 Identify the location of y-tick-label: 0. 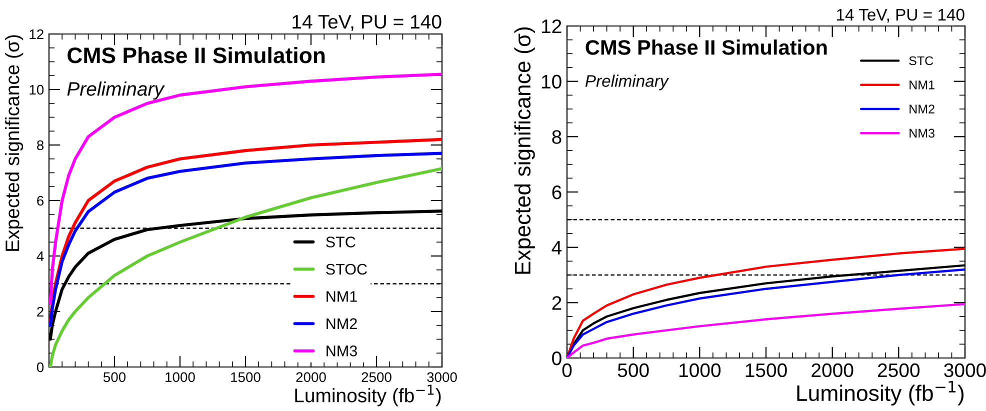
(557, 358).